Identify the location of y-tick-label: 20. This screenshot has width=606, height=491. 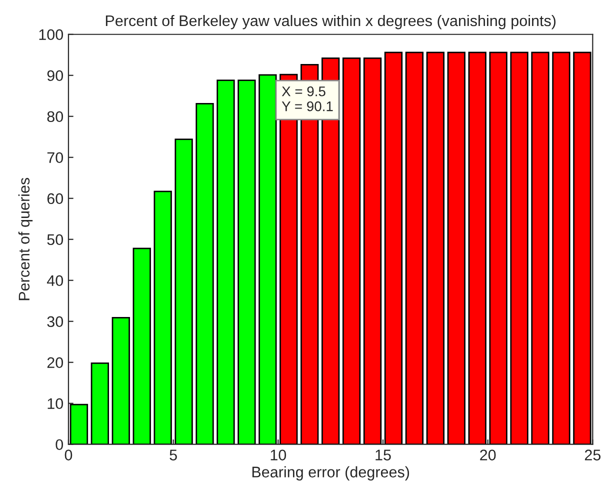
(55, 362).